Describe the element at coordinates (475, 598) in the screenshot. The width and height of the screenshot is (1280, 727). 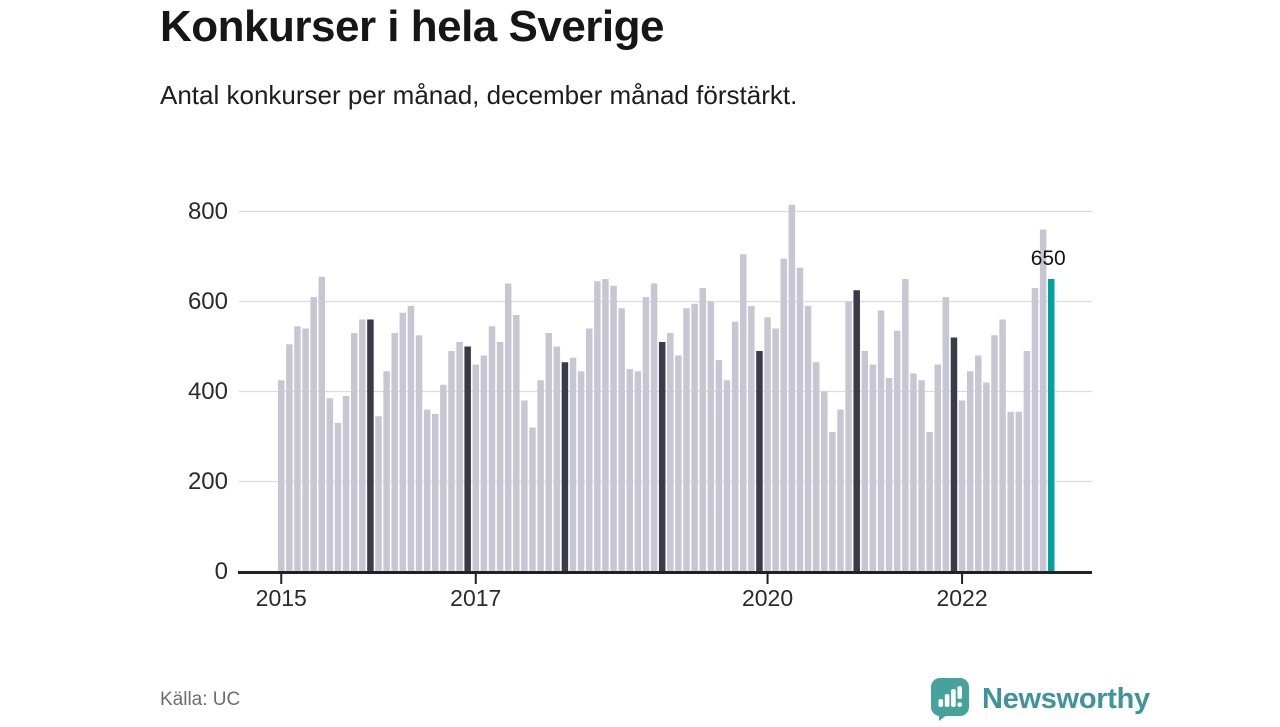
I see `x-tick-label-2017: 2017` at that location.